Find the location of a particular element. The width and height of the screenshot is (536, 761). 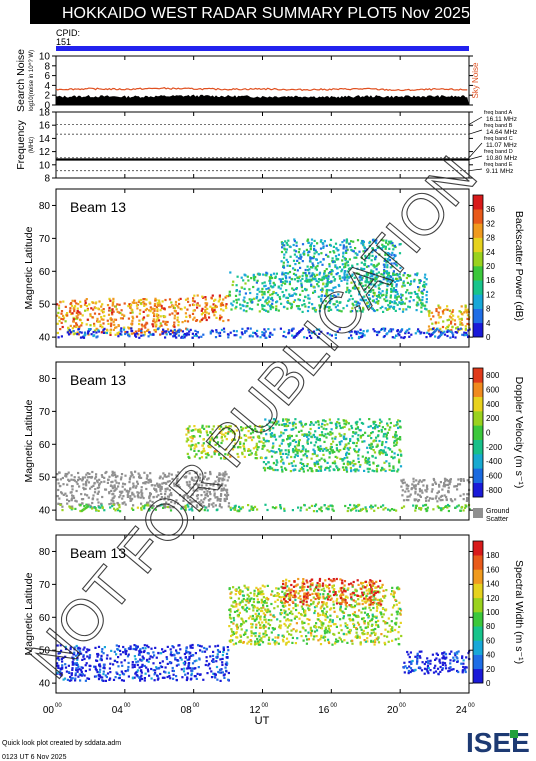

y-tick-label: 18 is located at coordinates (45, 113).